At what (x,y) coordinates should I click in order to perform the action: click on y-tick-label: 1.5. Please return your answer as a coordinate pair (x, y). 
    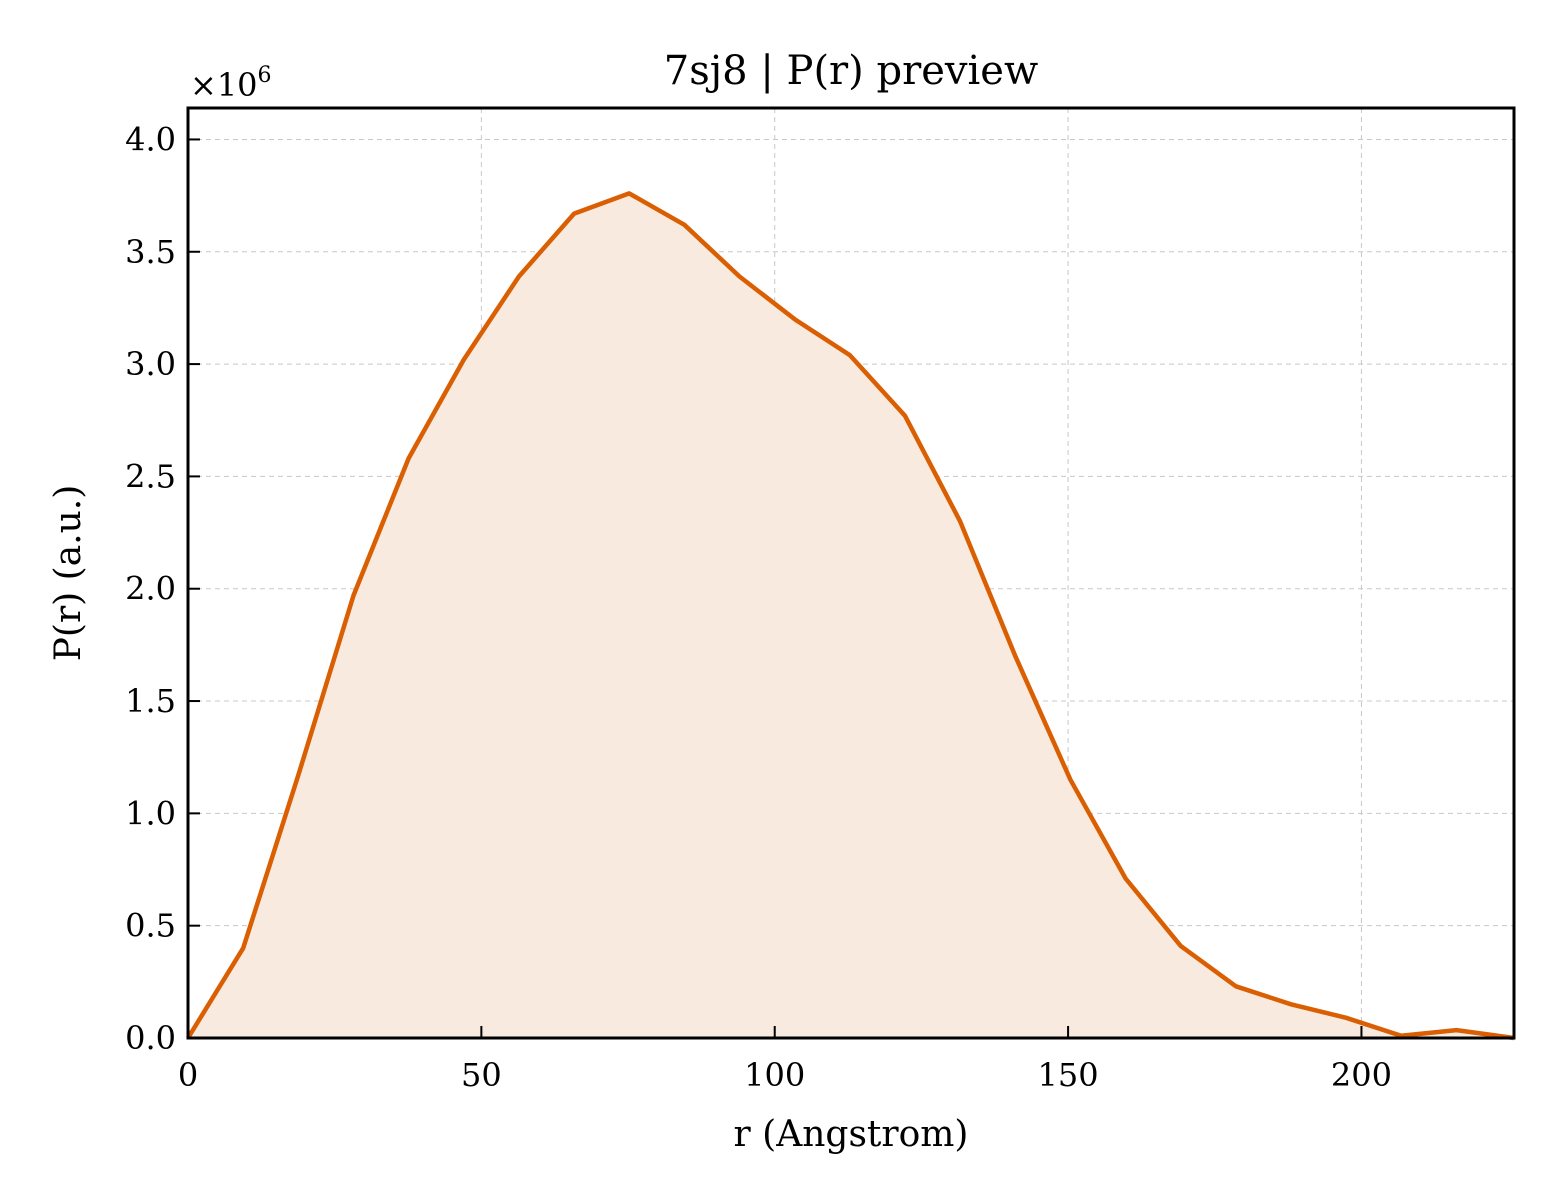
    Looking at the image, I should click on (150, 701).